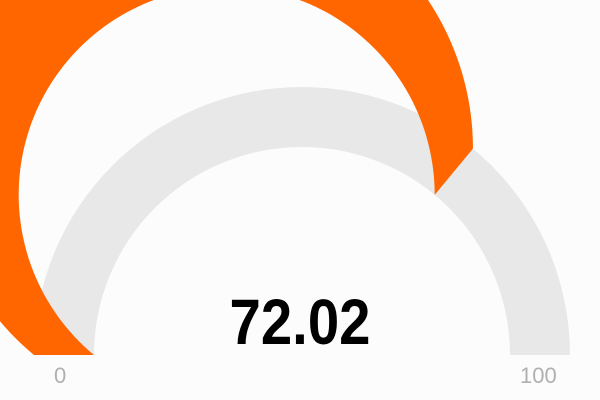 This screenshot has width=600, height=400. Describe the element at coordinates (300, 322) in the screenshot. I see `gauge-value-label: 72.02` at that location.